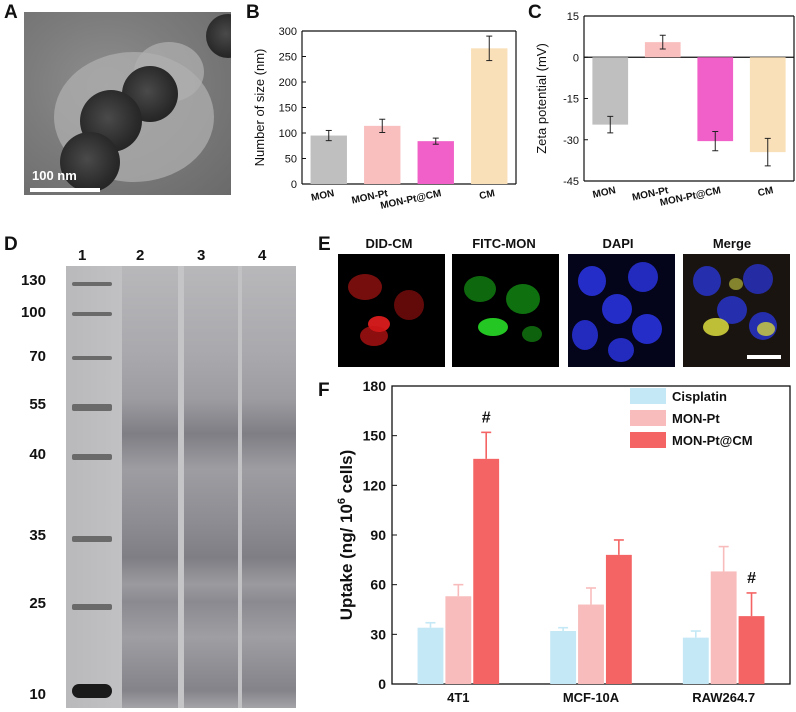  Describe the element at coordinates (291, 160) in the screenshot. I see `y-tick-label: 50` at that location.